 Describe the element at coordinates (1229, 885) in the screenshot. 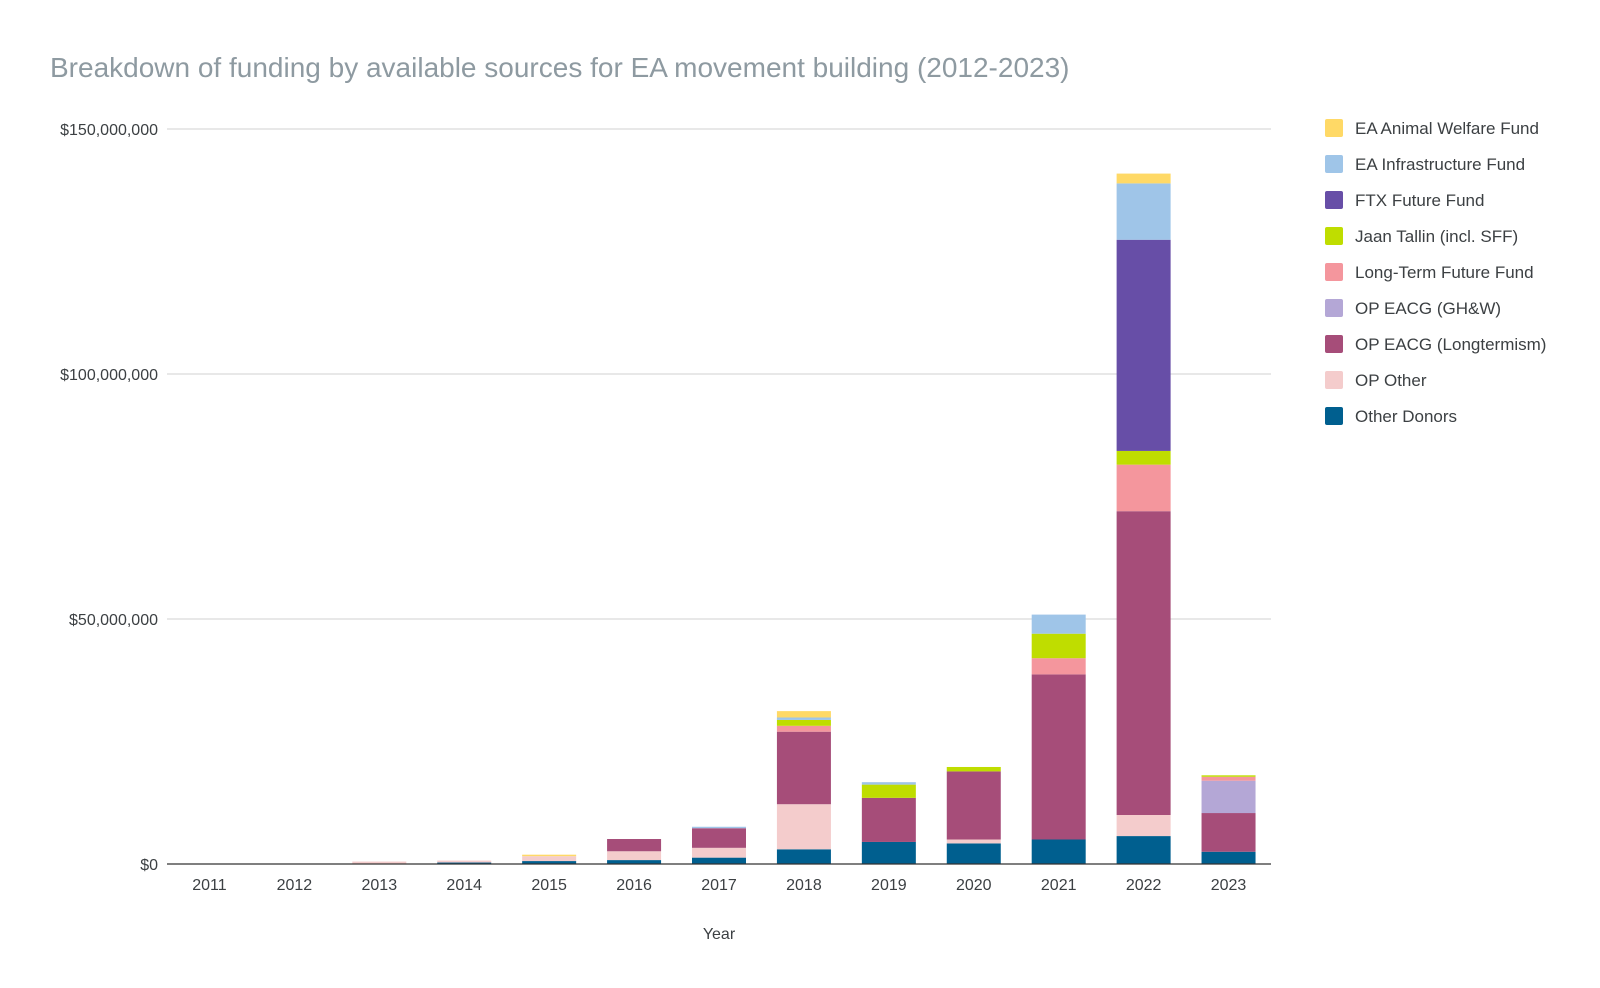

I see `x-tick-label-2023: 2023` at that location.